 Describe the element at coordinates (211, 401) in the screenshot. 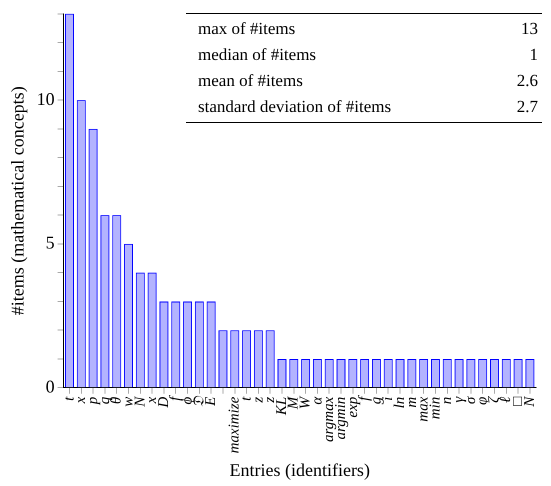

I see `x-tick-label: E` at that location.